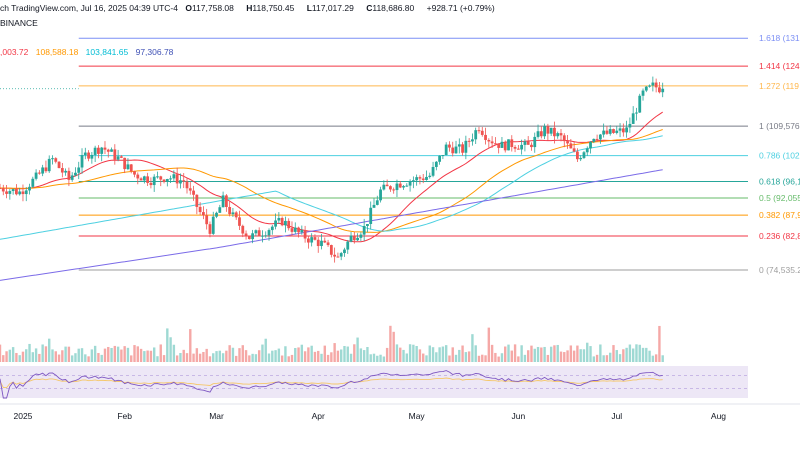 The image size is (800, 450). Describe the element at coordinates (779, 156) in the screenshot. I see `fib-label-0.786: 0.786 (102` at that location.